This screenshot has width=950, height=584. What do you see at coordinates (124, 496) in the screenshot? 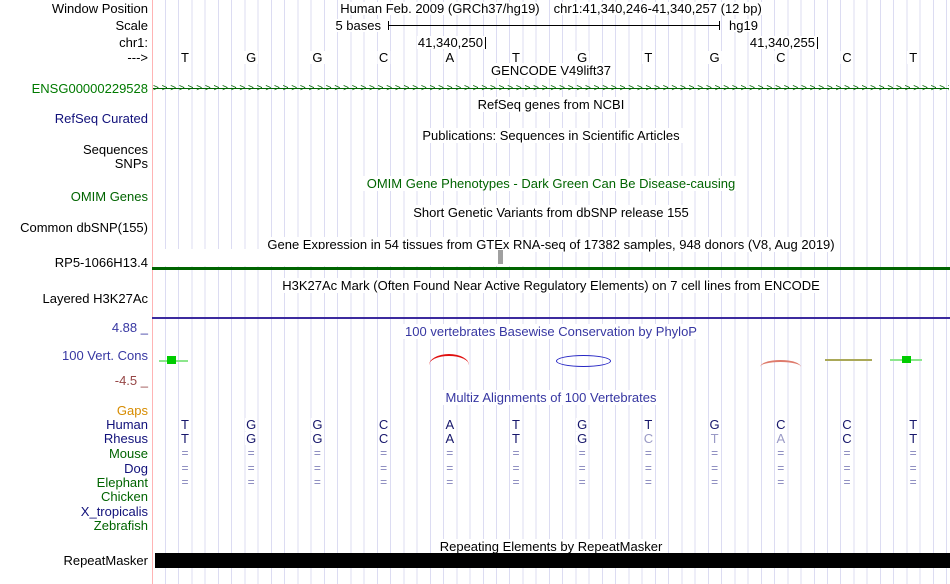
I see `species-label-chicken: Chicken` at bounding box center [124, 496].